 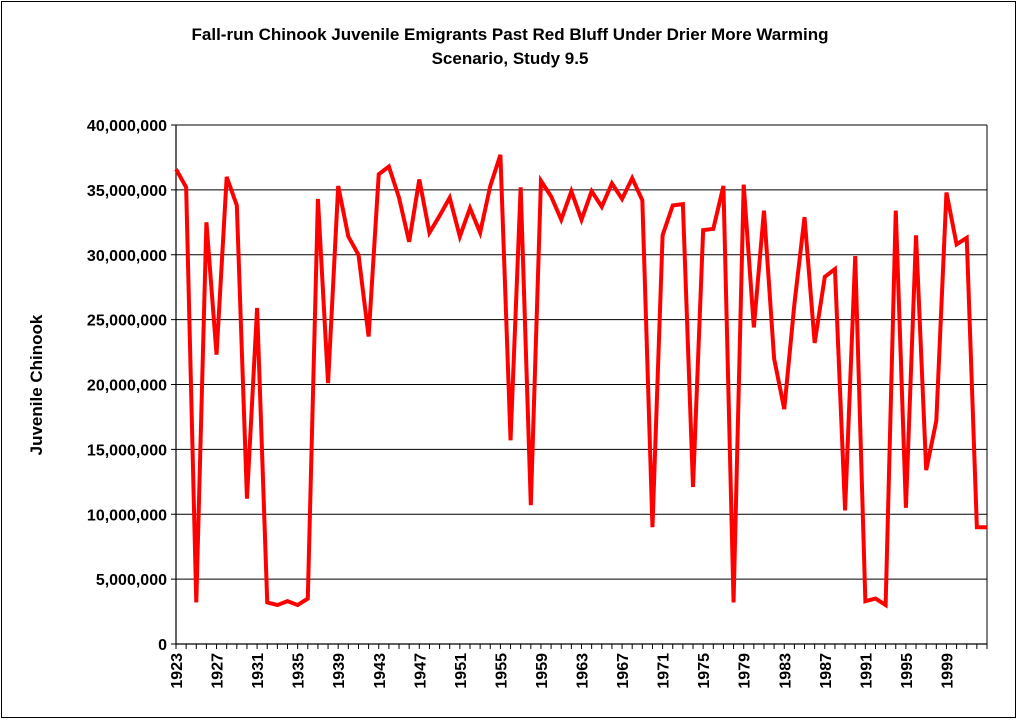 I want to click on y-tick-label: 20,000,000, so click(x=127, y=386).